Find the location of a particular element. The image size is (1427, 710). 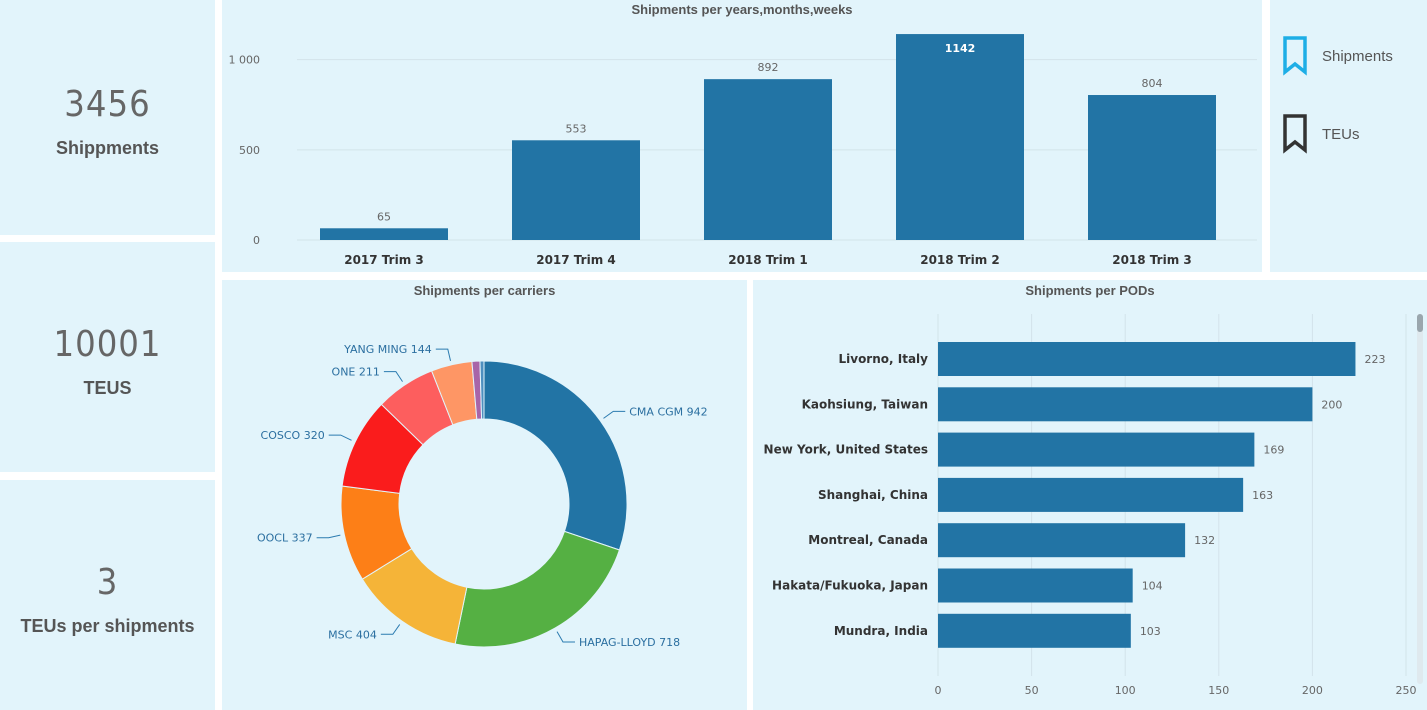

data-label: 163 is located at coordinates (1262, 495).